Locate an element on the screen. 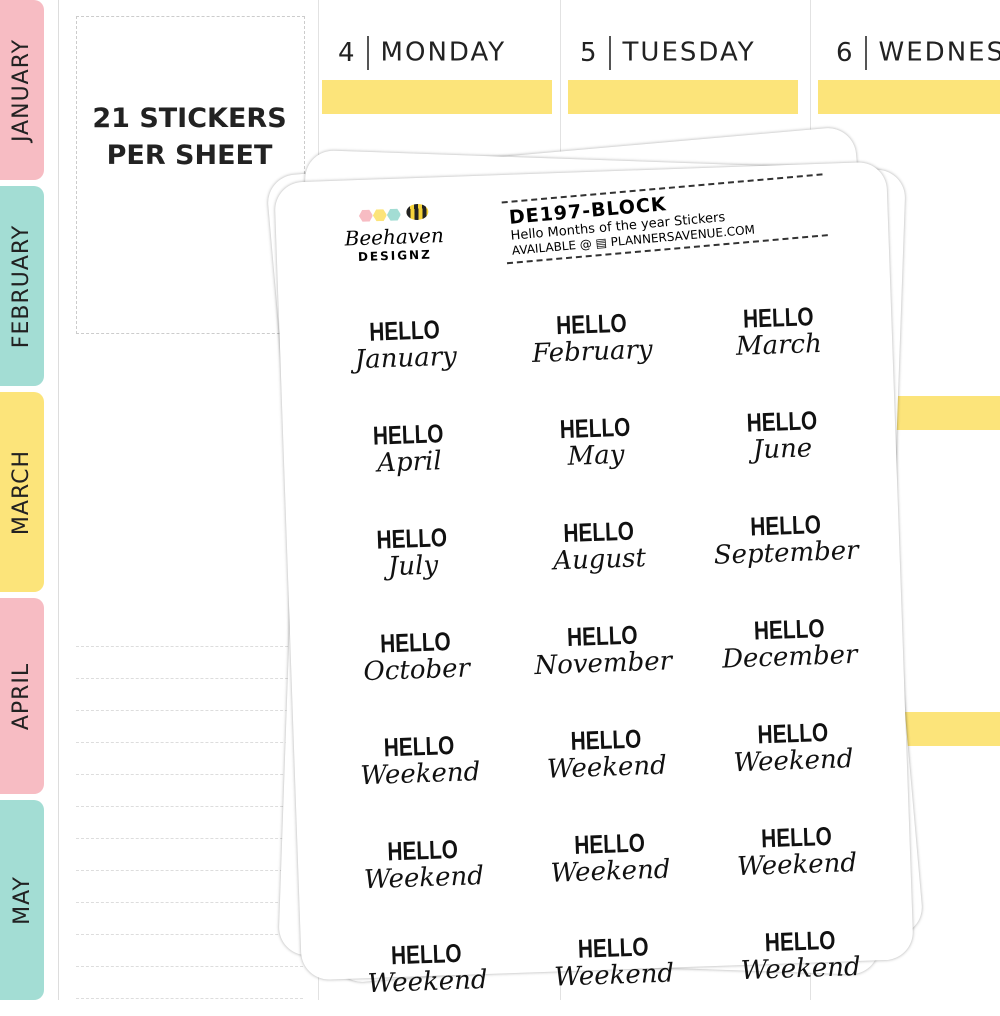 Image resolution: width=1000 pixels, height=1016 pixels. sticker: HELLO September is located at coordinates (786, 540).